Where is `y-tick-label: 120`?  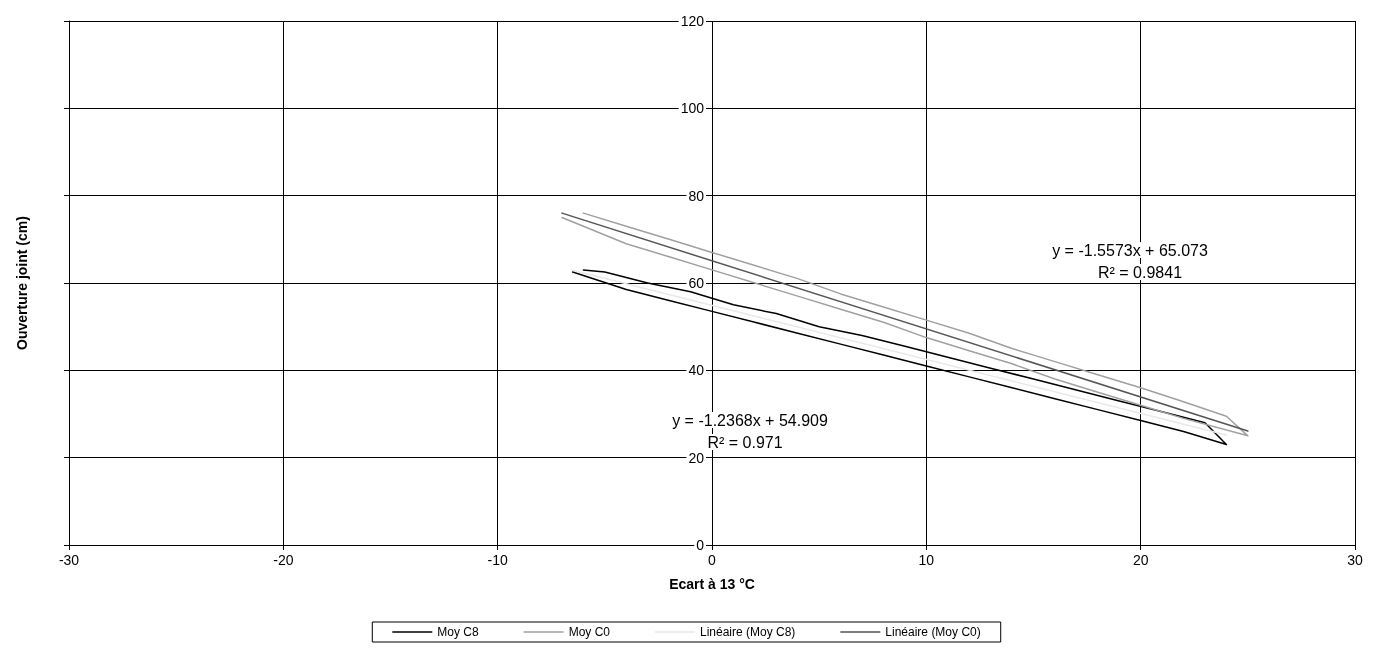
y-tick-label: 120 is located at coordinates (692, 21).